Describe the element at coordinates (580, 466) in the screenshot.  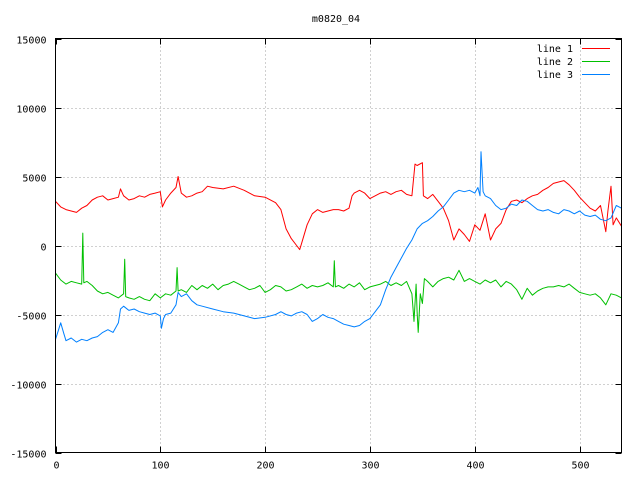
I see `x-tick-label: 500` at that location.